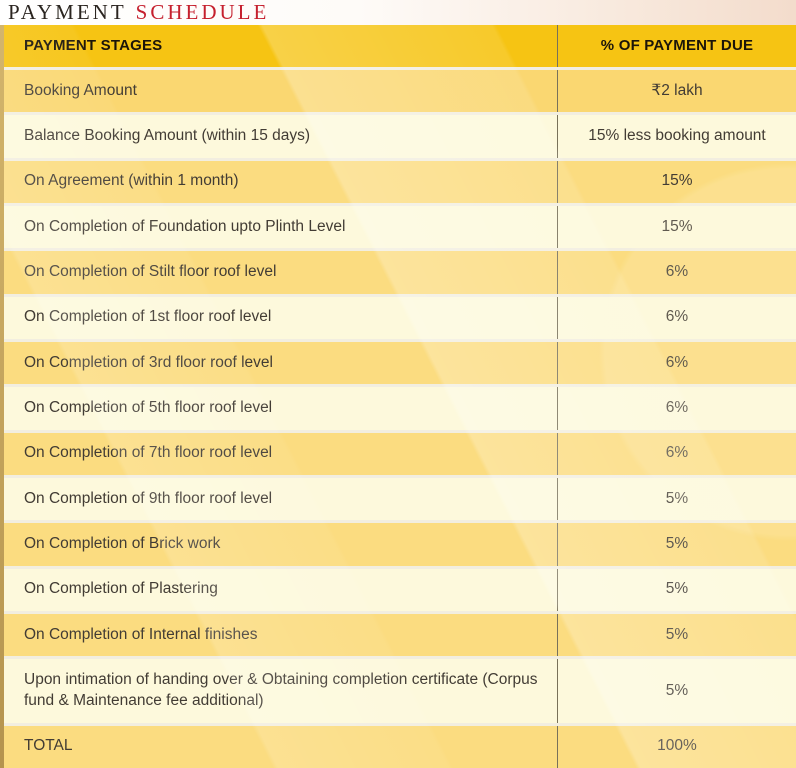 The height and width of the screenshot is (768, 796). I want to click on title-word-schedule: SCHEDULE, so click(202, 12).